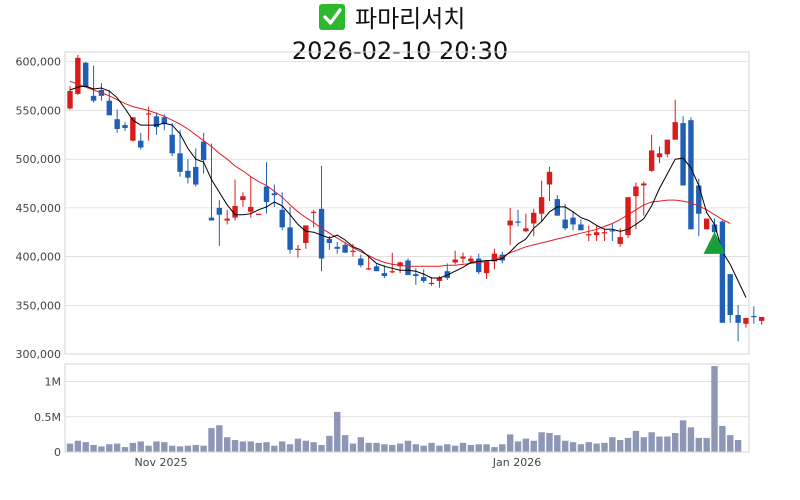  What do you see at coordinates (332, 17) in the screenshot?
I see `check-mark-icon` at bounding box center [332, 17].